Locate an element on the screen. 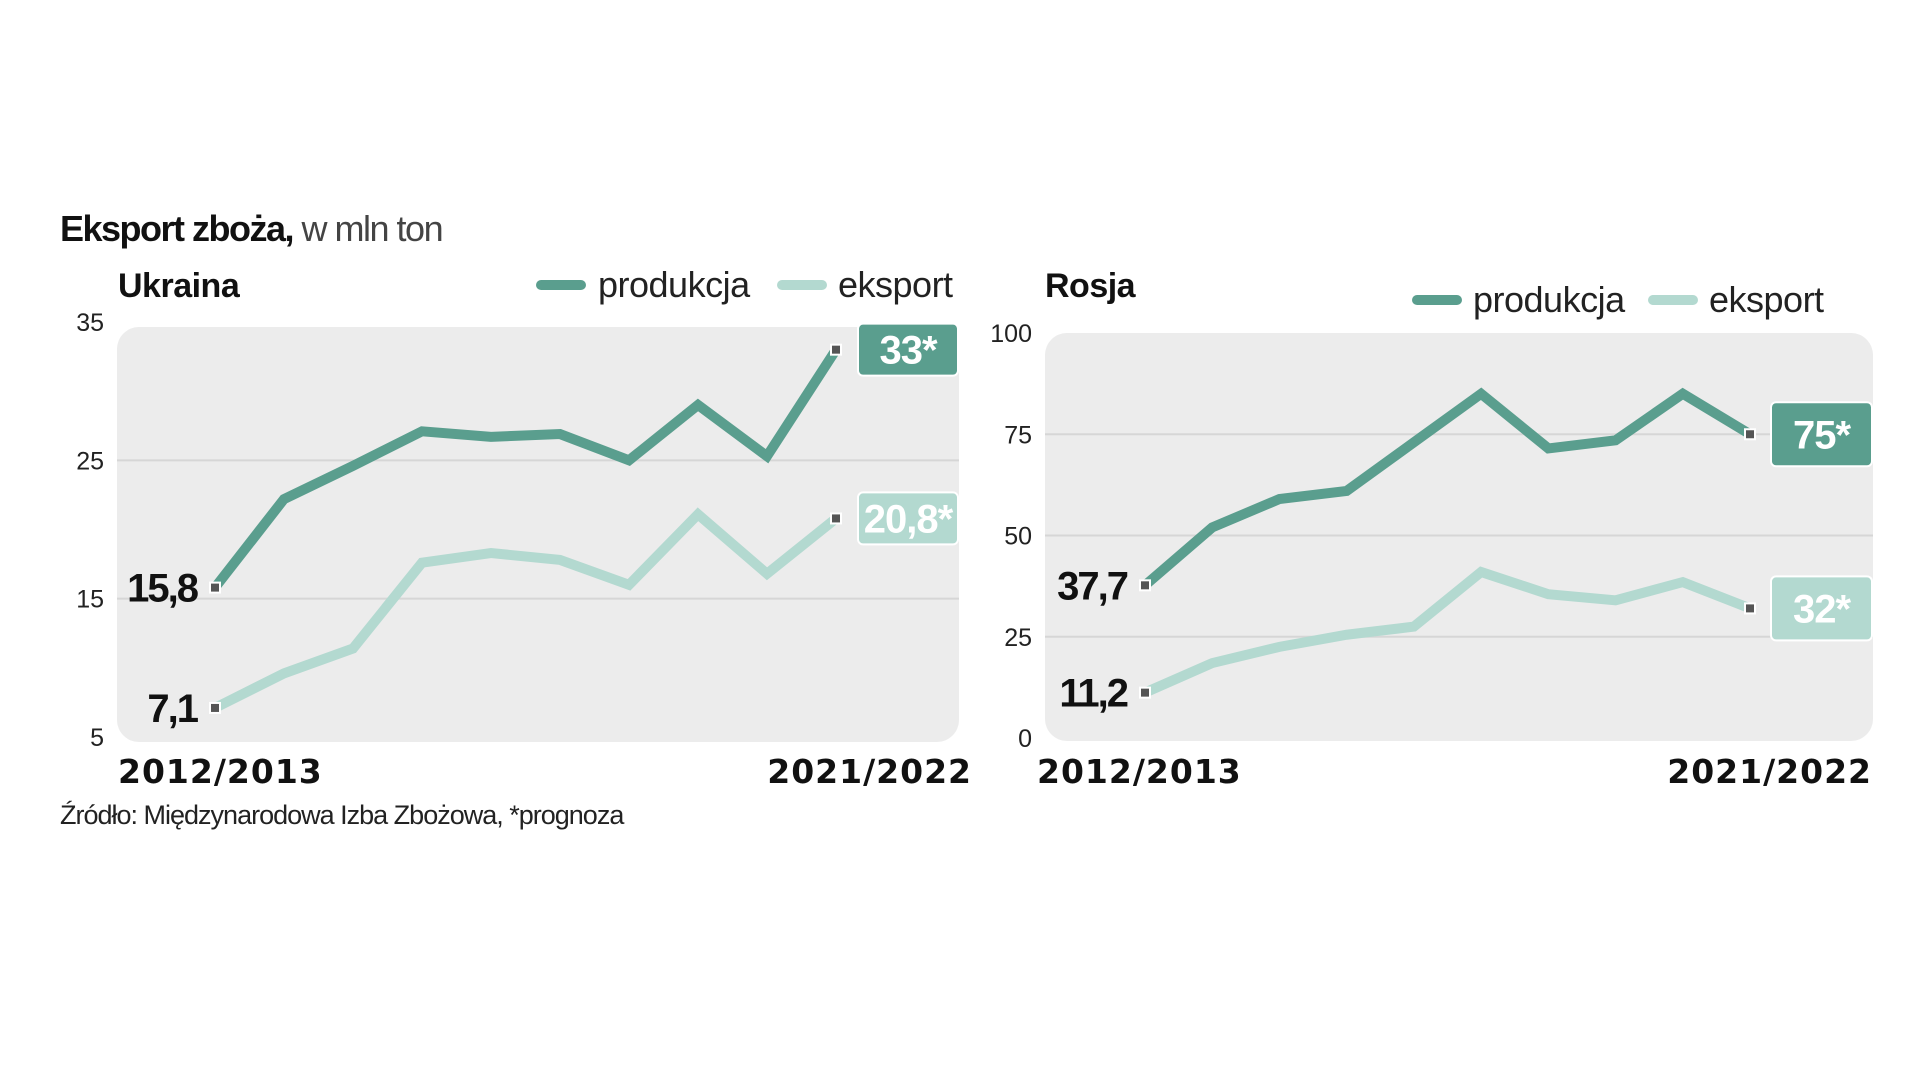 This screenshot has width=1920, height=1079. rosja-xtick-label: 2012/2013 is located at coordinates (1139, 771).